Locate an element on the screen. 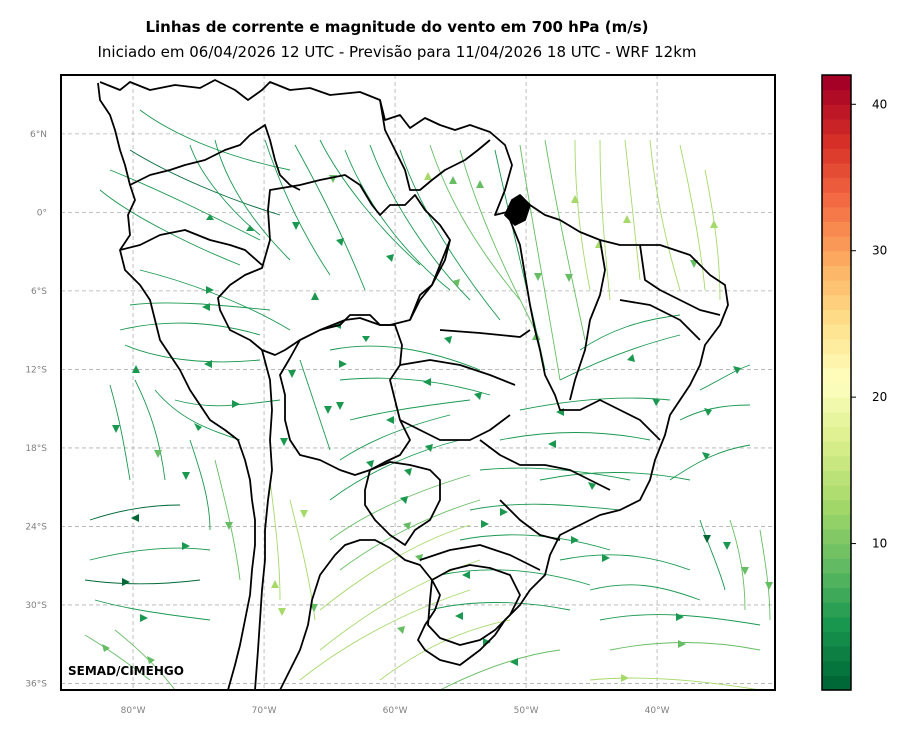  lon-tick-label: 80°W is located at coordinates (133, 711).